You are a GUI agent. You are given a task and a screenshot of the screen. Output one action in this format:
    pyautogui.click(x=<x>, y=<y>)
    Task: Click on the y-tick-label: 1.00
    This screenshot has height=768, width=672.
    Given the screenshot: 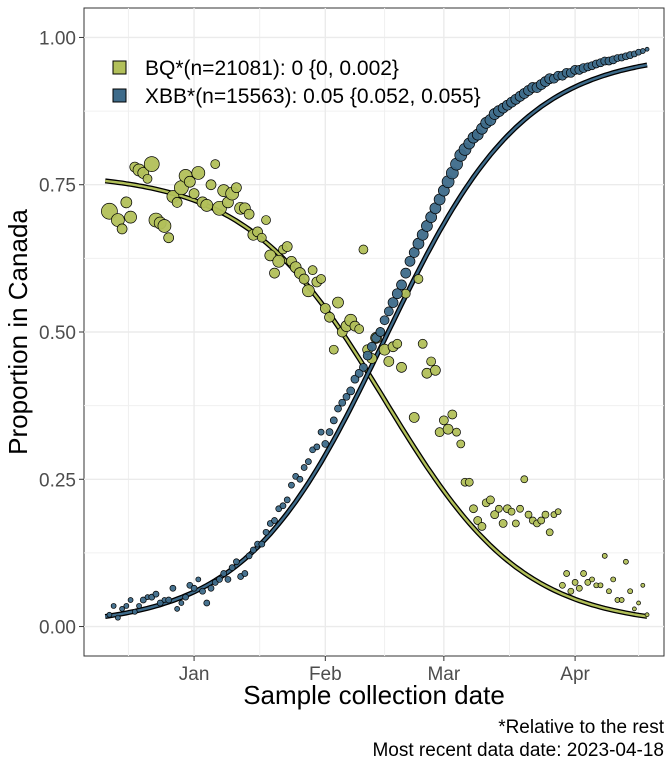 What is the action you would take?
    pyautogui.click(x=57, y=38)
    